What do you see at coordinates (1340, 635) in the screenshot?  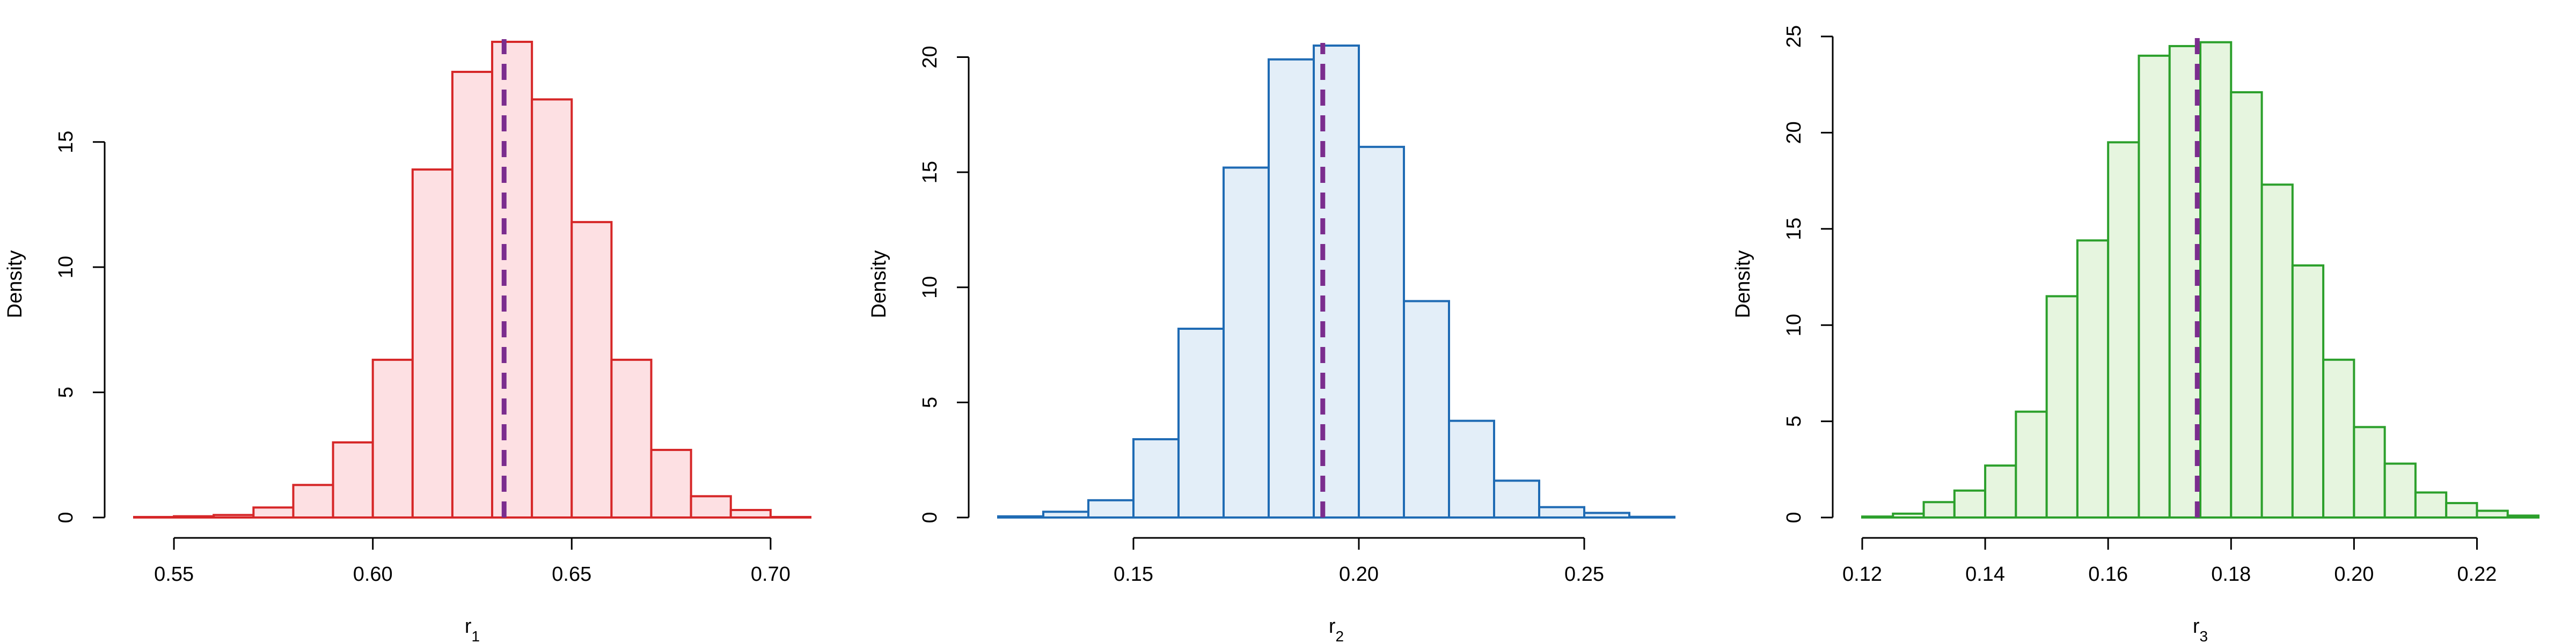 I see `x-axis-label-subscript: 2` at bounding box center [1340, 635].